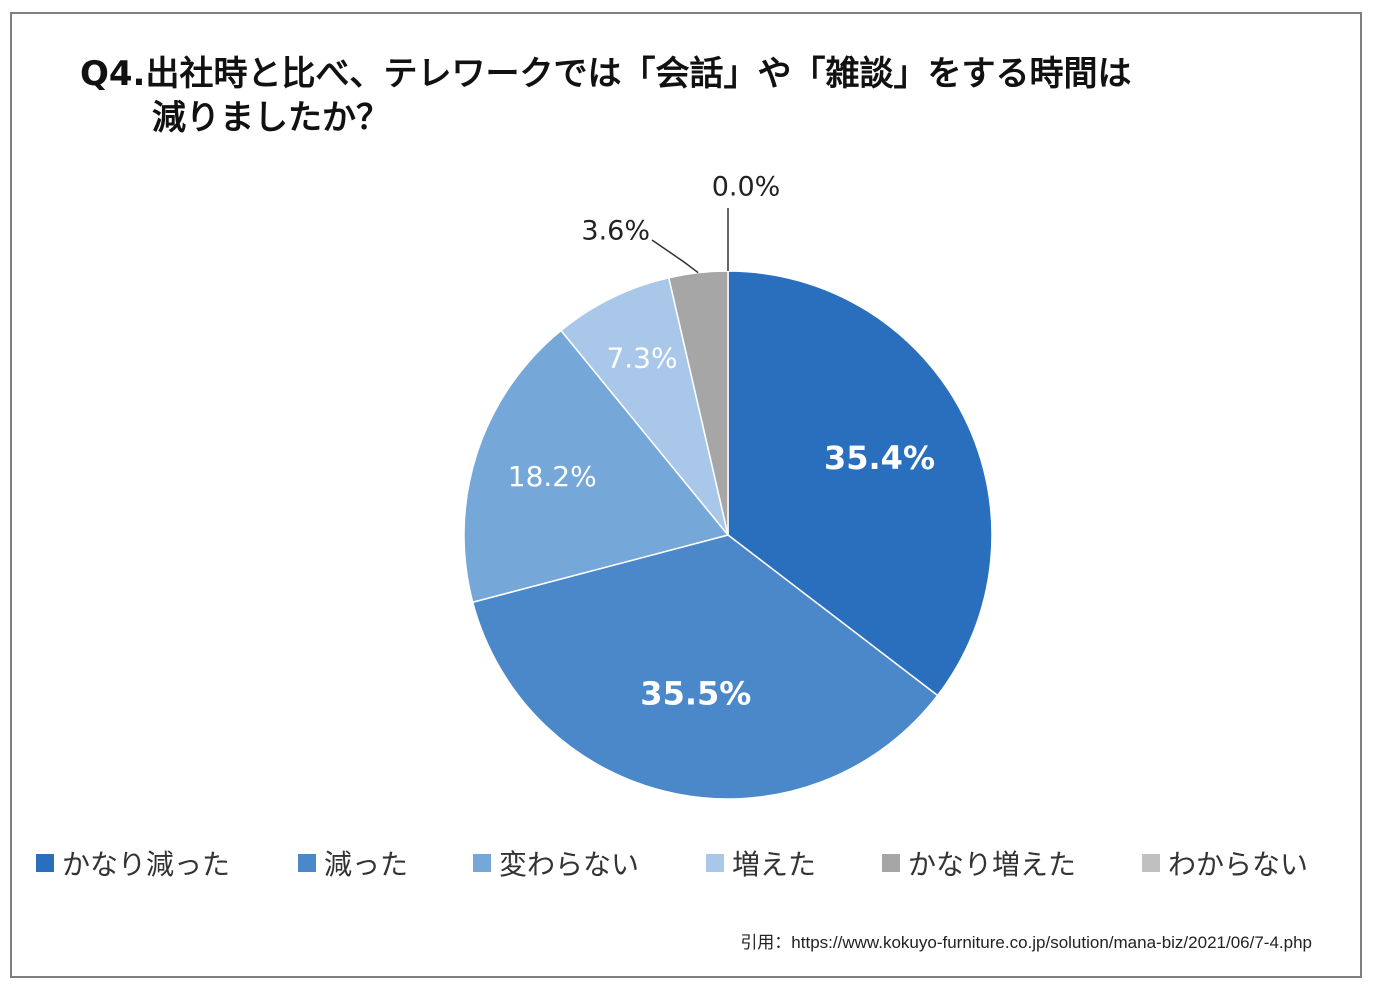  I want to click on legend-item-5: かなり増えた, so click(979, 863).